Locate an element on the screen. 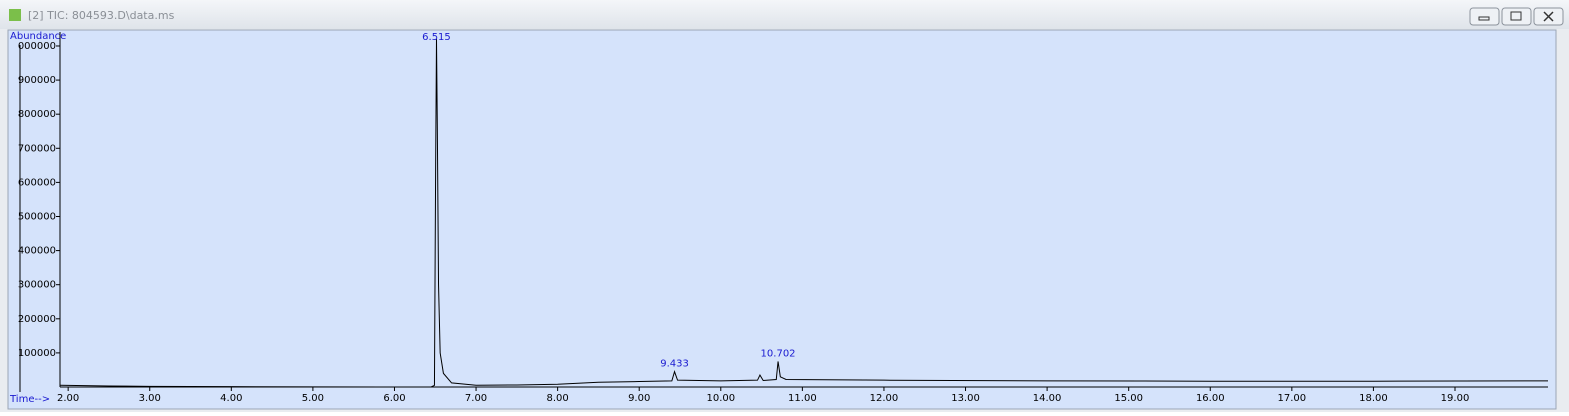  window-title: [2] TIC: 804593.D\data.ms is located at coordinates (101, 15).